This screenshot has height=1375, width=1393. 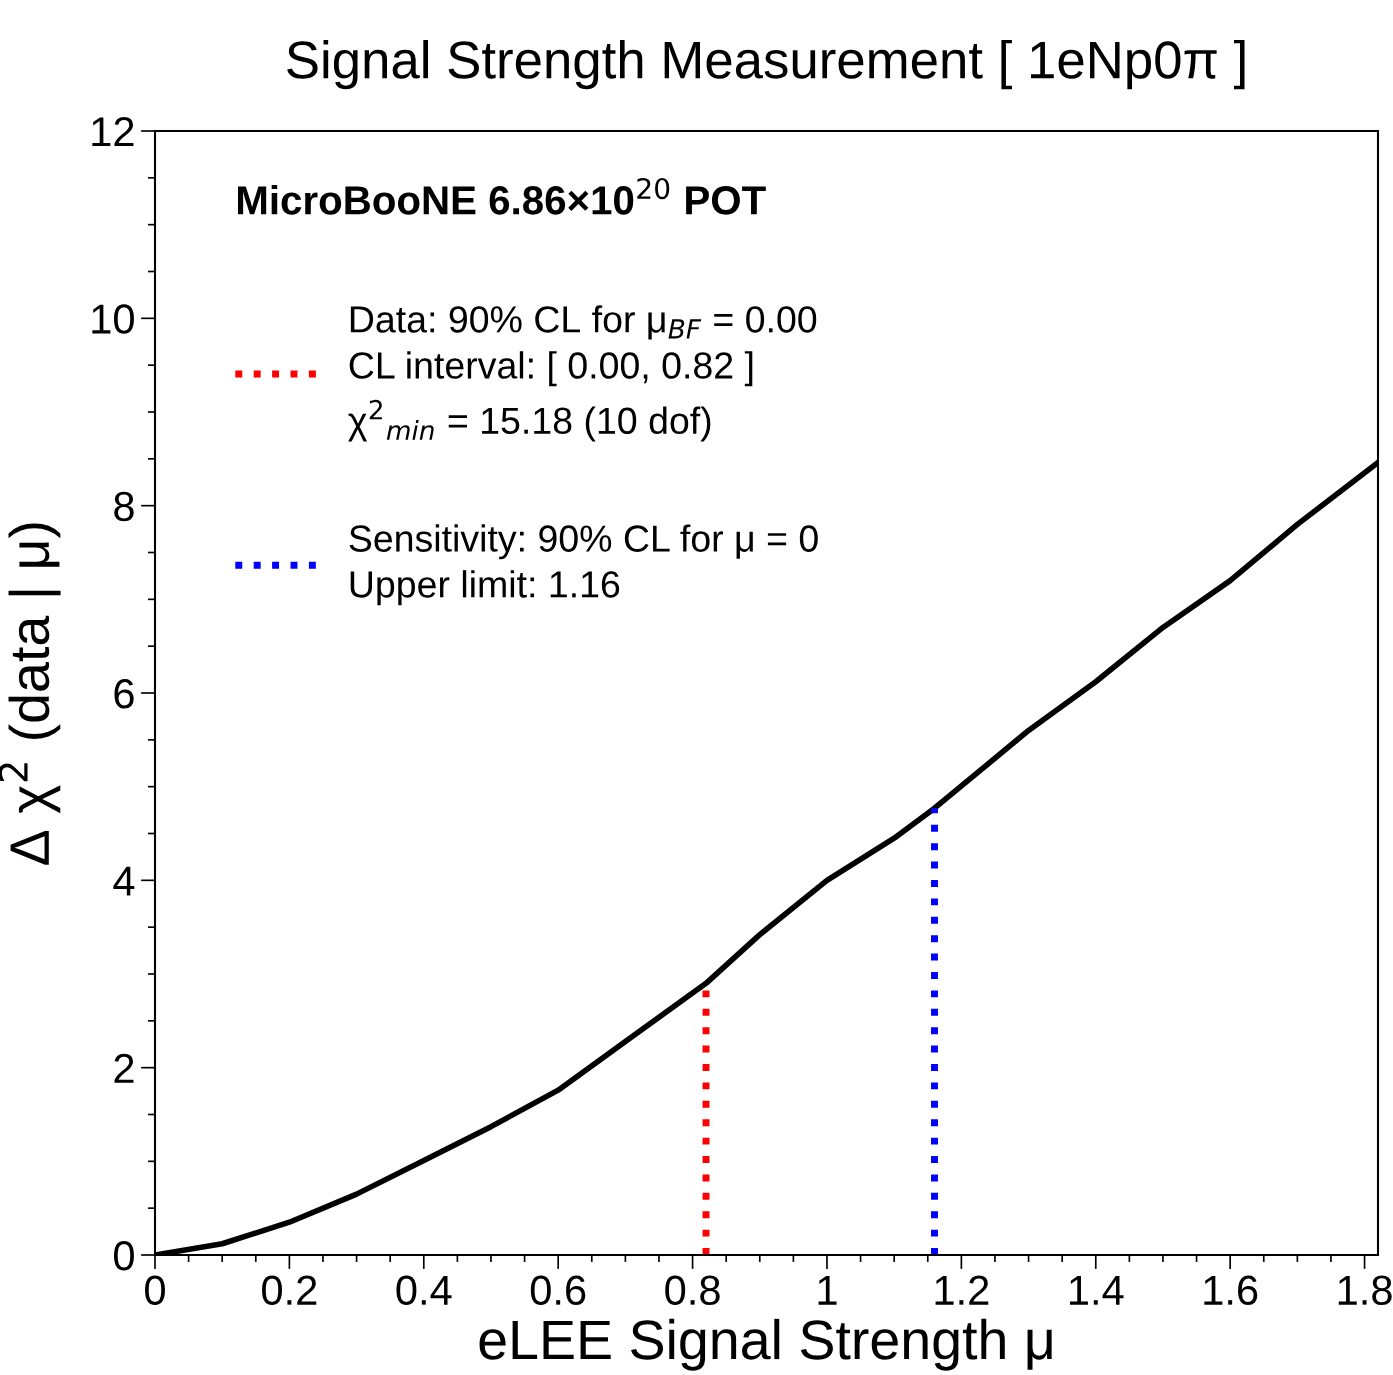 What do you see at coordinates (582, 373) in the screenshot?
I see `legend-label: Data: 90% CL for μ$_{BF}$ = 0.00 CL interval: [ 0.00, 0.82 ] χ$^{2}$$_{min}$ = 15.18 (10 dof)` at bounding box center [582, 373].